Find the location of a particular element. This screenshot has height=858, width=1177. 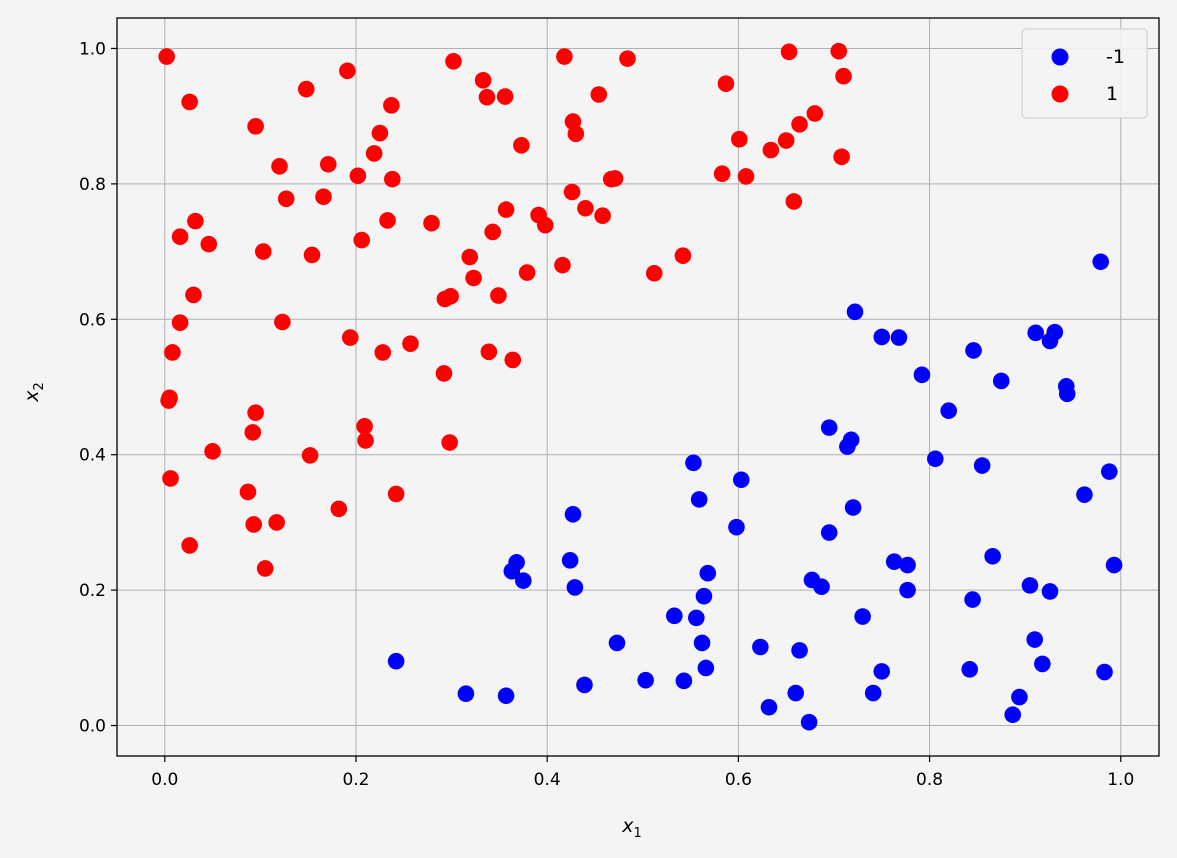

x-tick-label: 0.0 is located at coordinates (164, 780).